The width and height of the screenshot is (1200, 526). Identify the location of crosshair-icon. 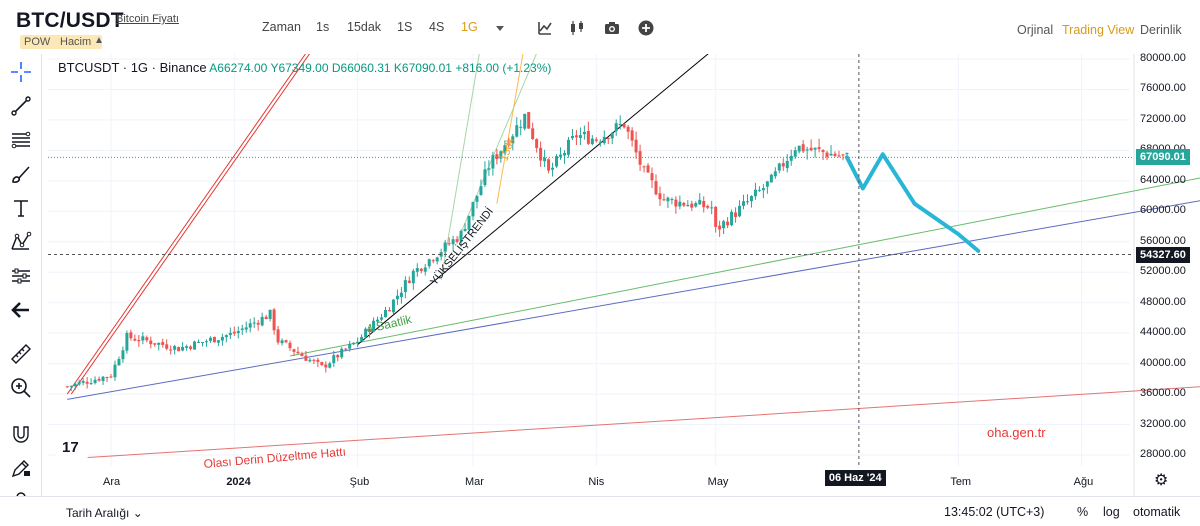
(21, 72).